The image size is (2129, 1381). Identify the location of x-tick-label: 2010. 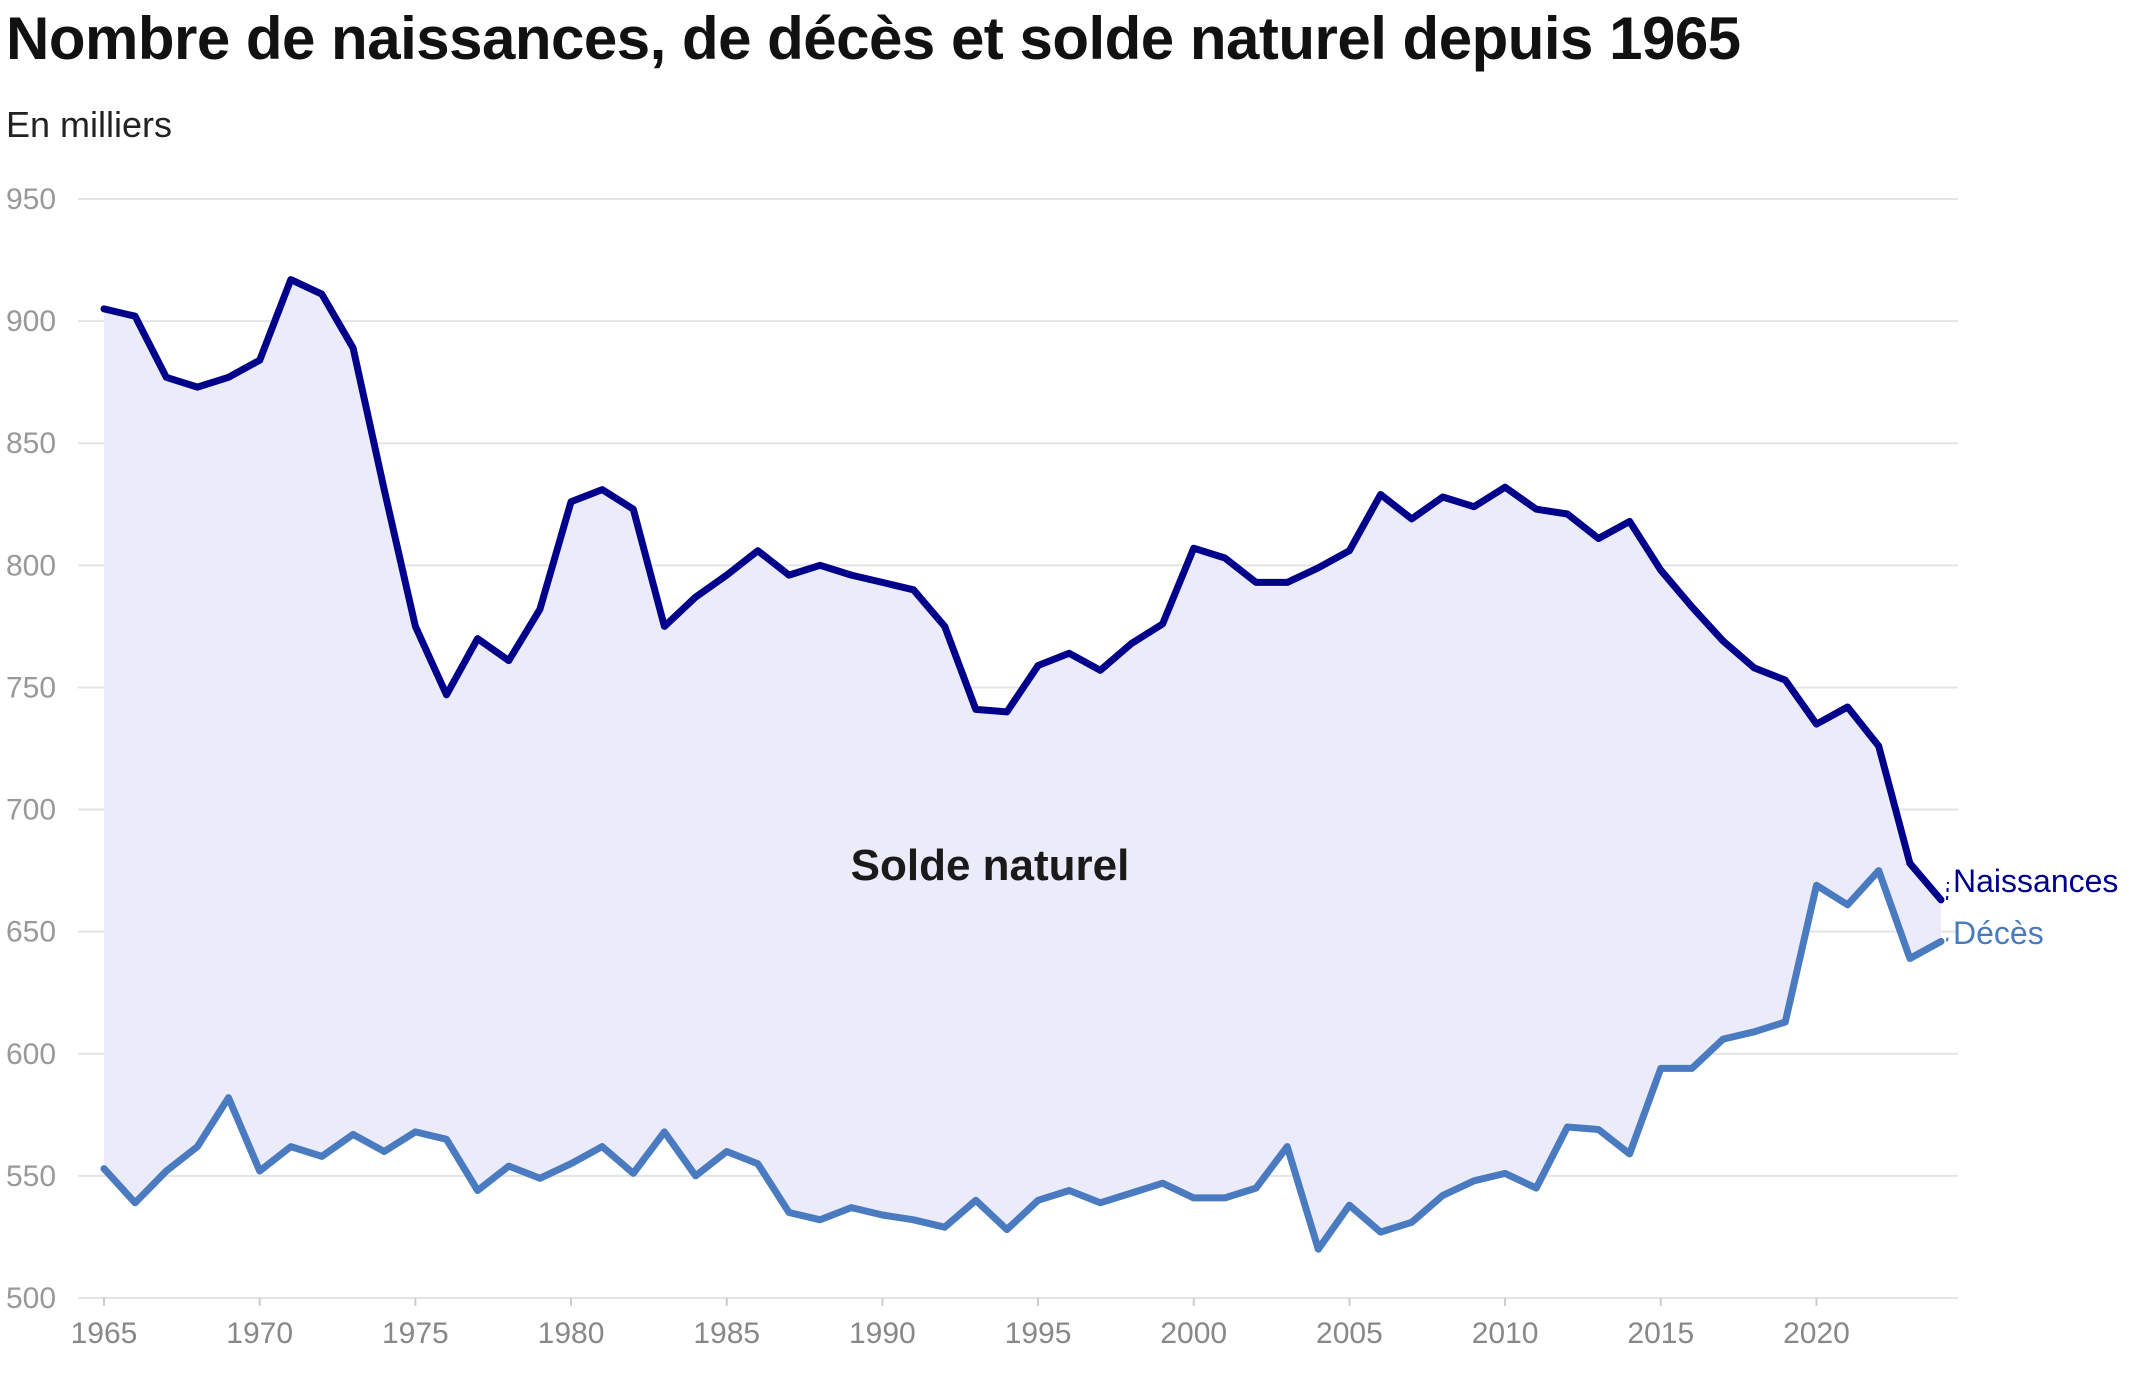
(1505, 1333).